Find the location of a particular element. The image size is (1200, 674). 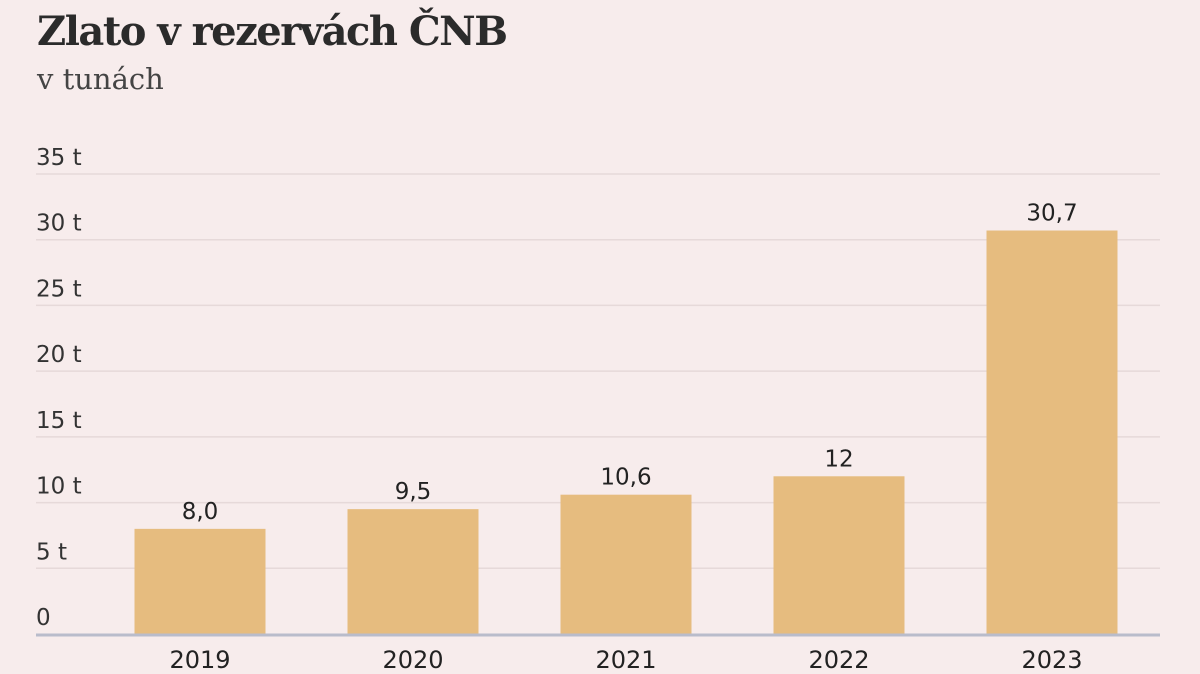

y-tick-label: 20 t is located at coordinates (59, 355).